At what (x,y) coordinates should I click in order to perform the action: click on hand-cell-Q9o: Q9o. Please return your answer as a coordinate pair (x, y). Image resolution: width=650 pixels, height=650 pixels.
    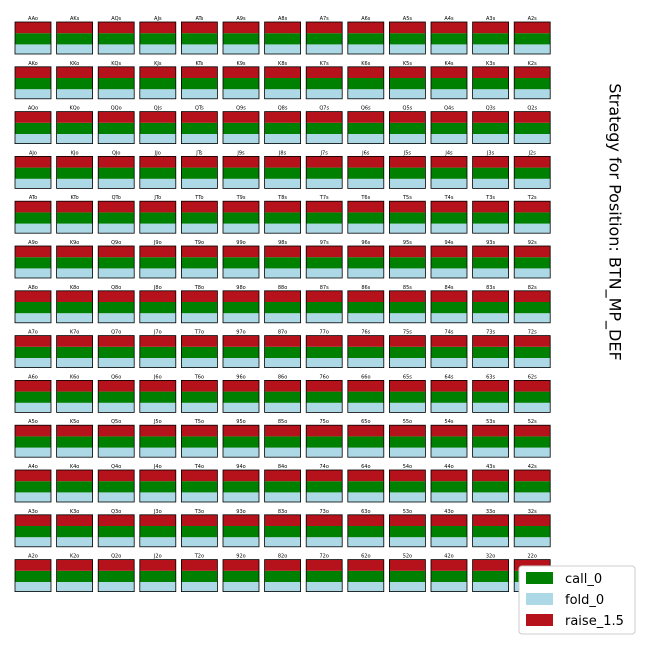
    Looking at the image, I should click on (116, 259).